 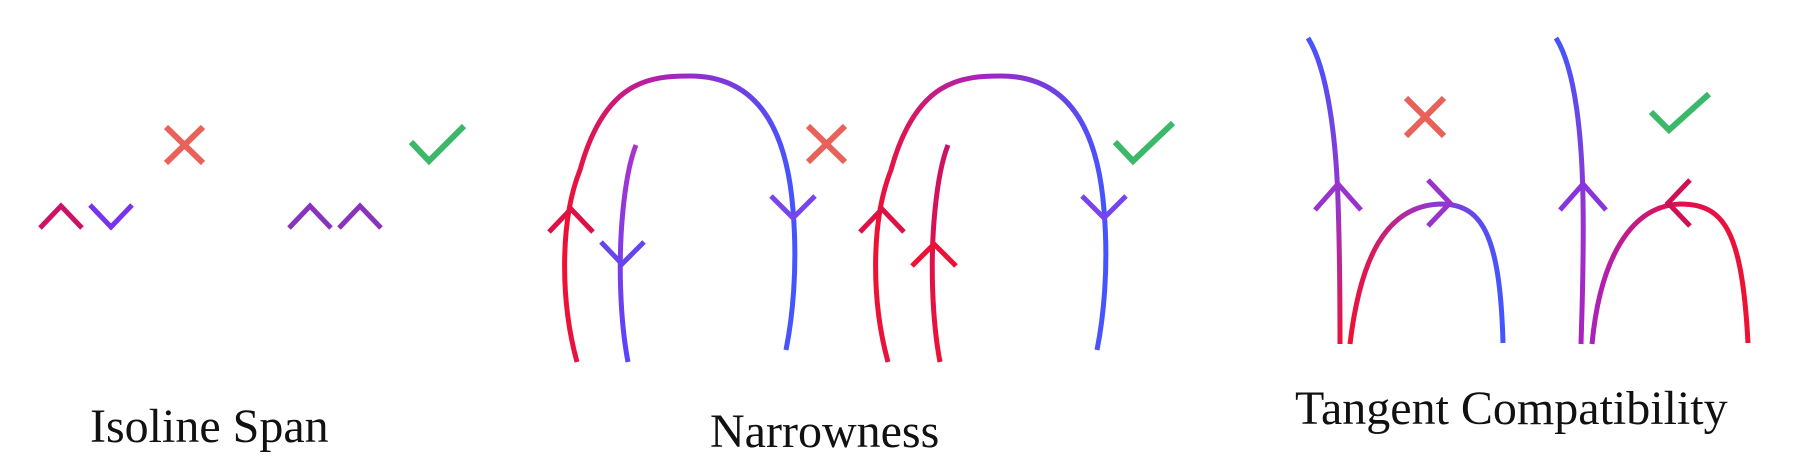 What do you see at coordinates (1678, 203) in the screenshot?
I see `arrowhead-left-icon` at bounding box center [1678, 203].